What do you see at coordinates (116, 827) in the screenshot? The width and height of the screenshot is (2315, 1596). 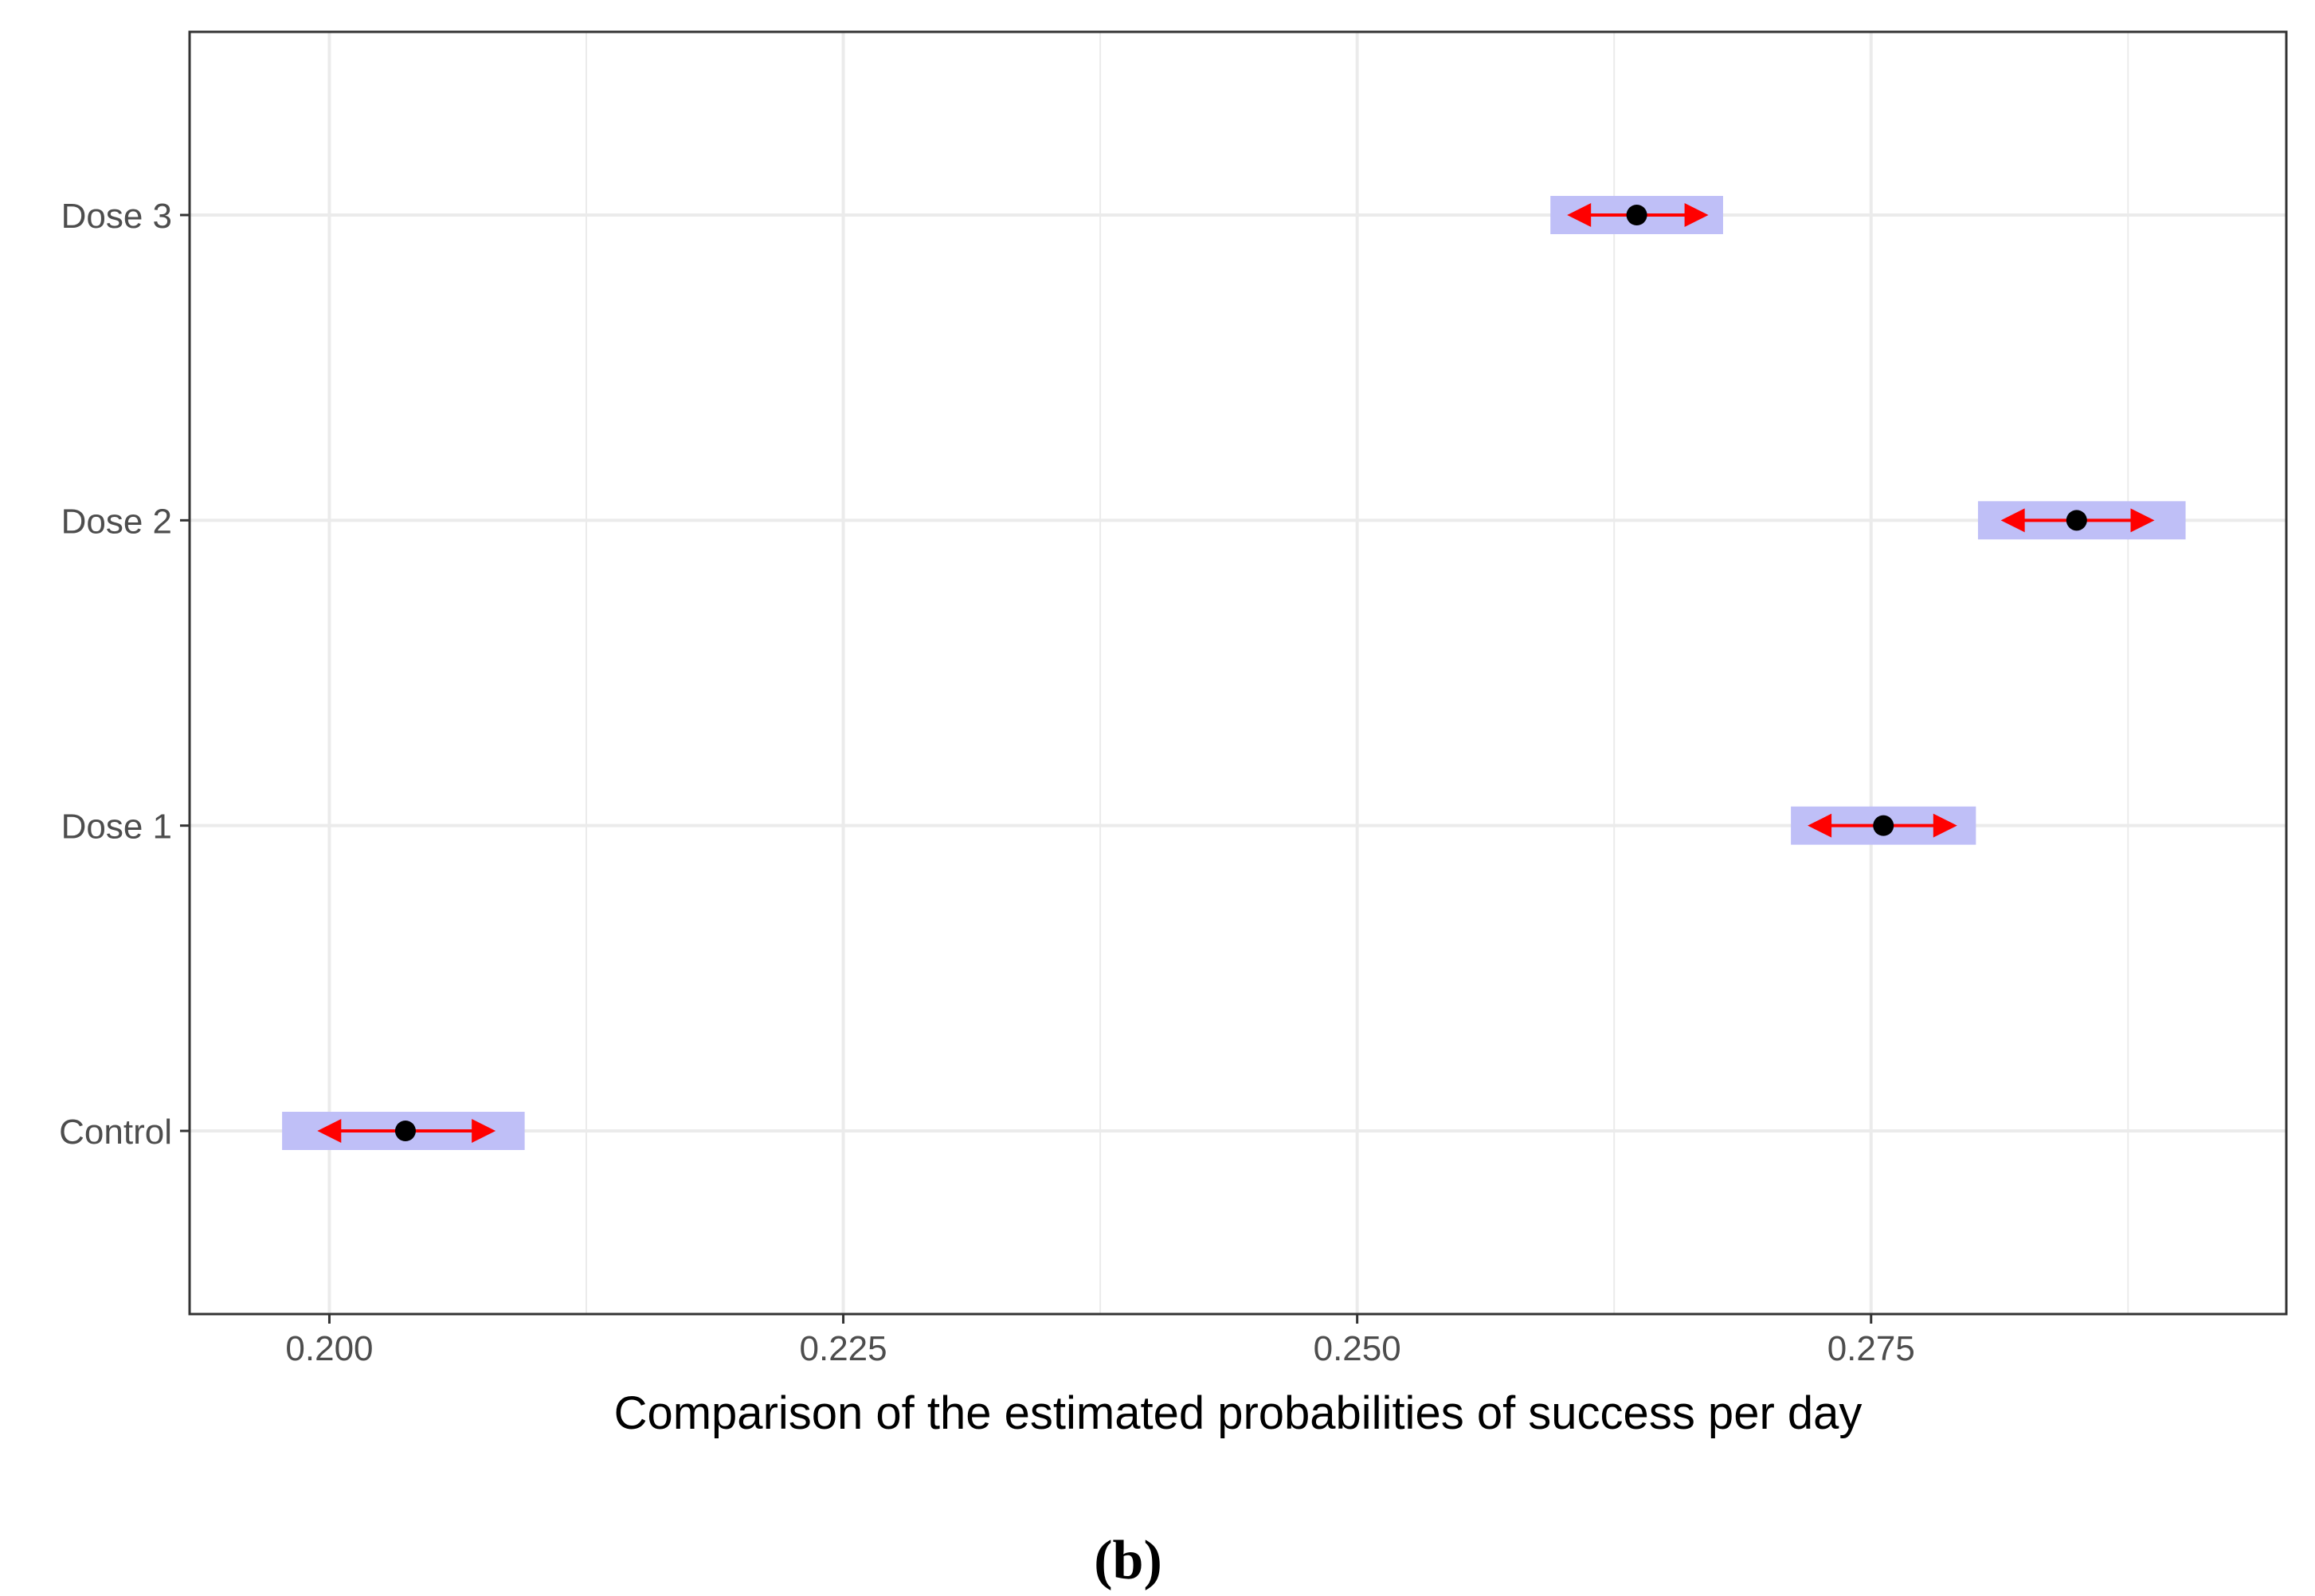 I see `y-tick-label: Dose 1` at bounding box center [116, 827].